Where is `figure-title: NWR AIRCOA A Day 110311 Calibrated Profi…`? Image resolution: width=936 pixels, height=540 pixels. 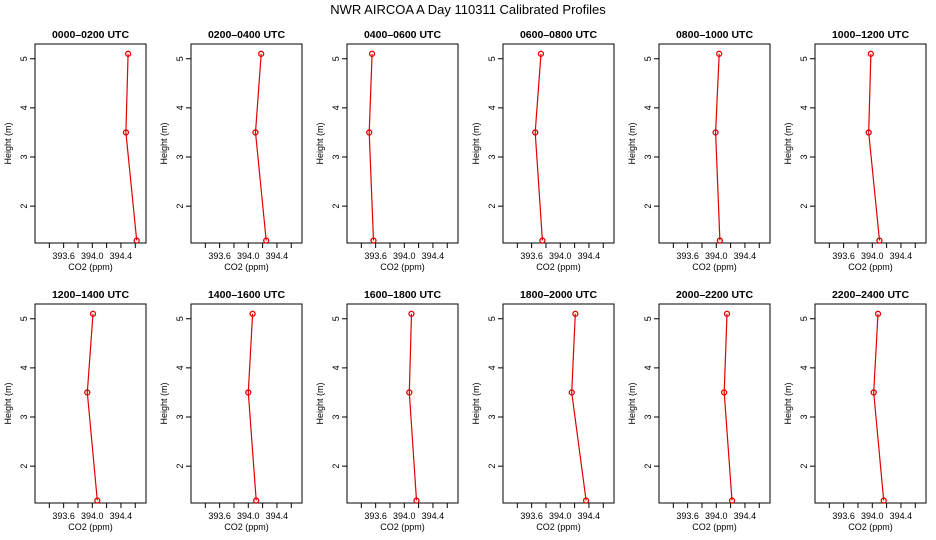
figure-title: NWR AIRCOA A Day 110311 Calibrated Profi… is located at coordinates (468, 9).